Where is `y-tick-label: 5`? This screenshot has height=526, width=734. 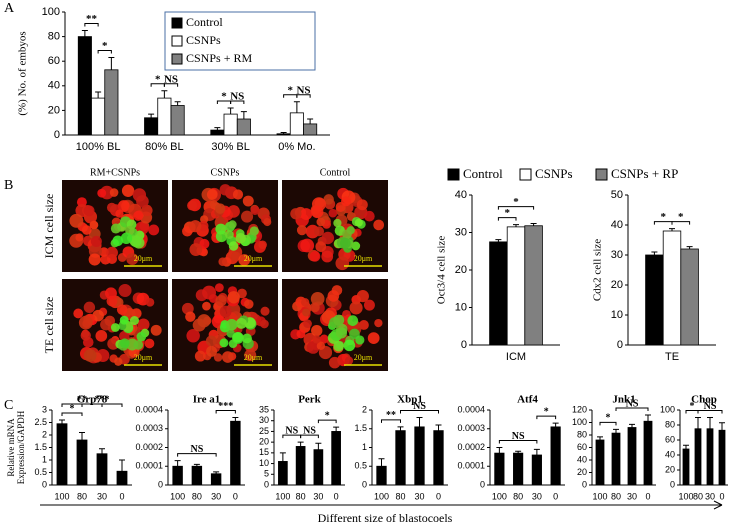 y-tick-label: 5 is located at coordinates (266, 474).